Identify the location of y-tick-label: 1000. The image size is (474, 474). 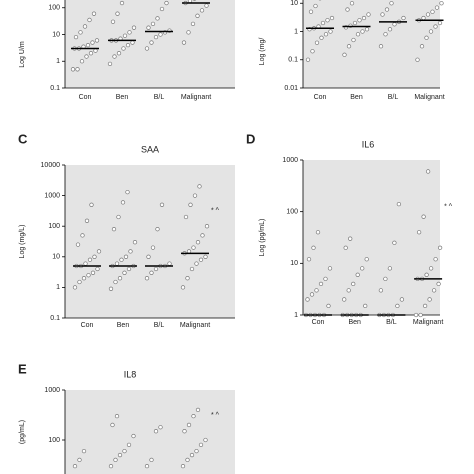
(52, 390).